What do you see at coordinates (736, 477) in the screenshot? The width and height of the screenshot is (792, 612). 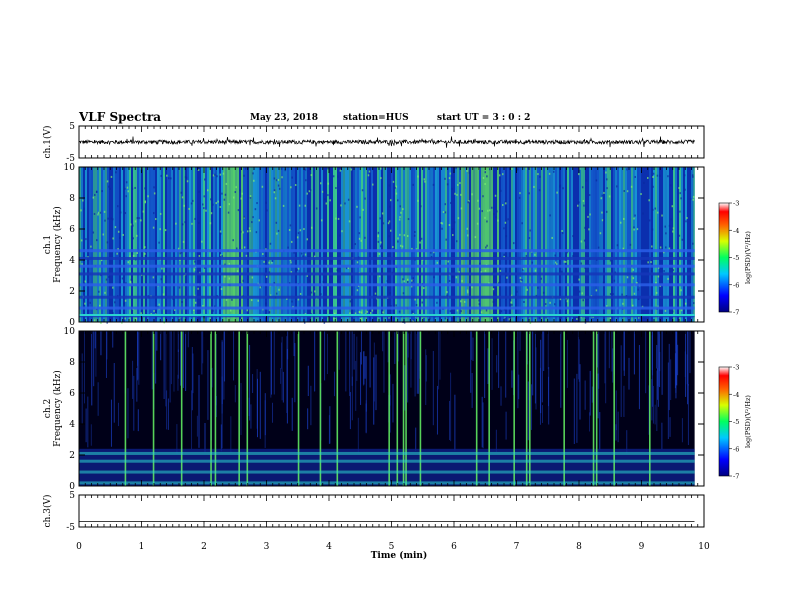 I see `colorbar-tick-label: -7` at bounding box center [736, 477].